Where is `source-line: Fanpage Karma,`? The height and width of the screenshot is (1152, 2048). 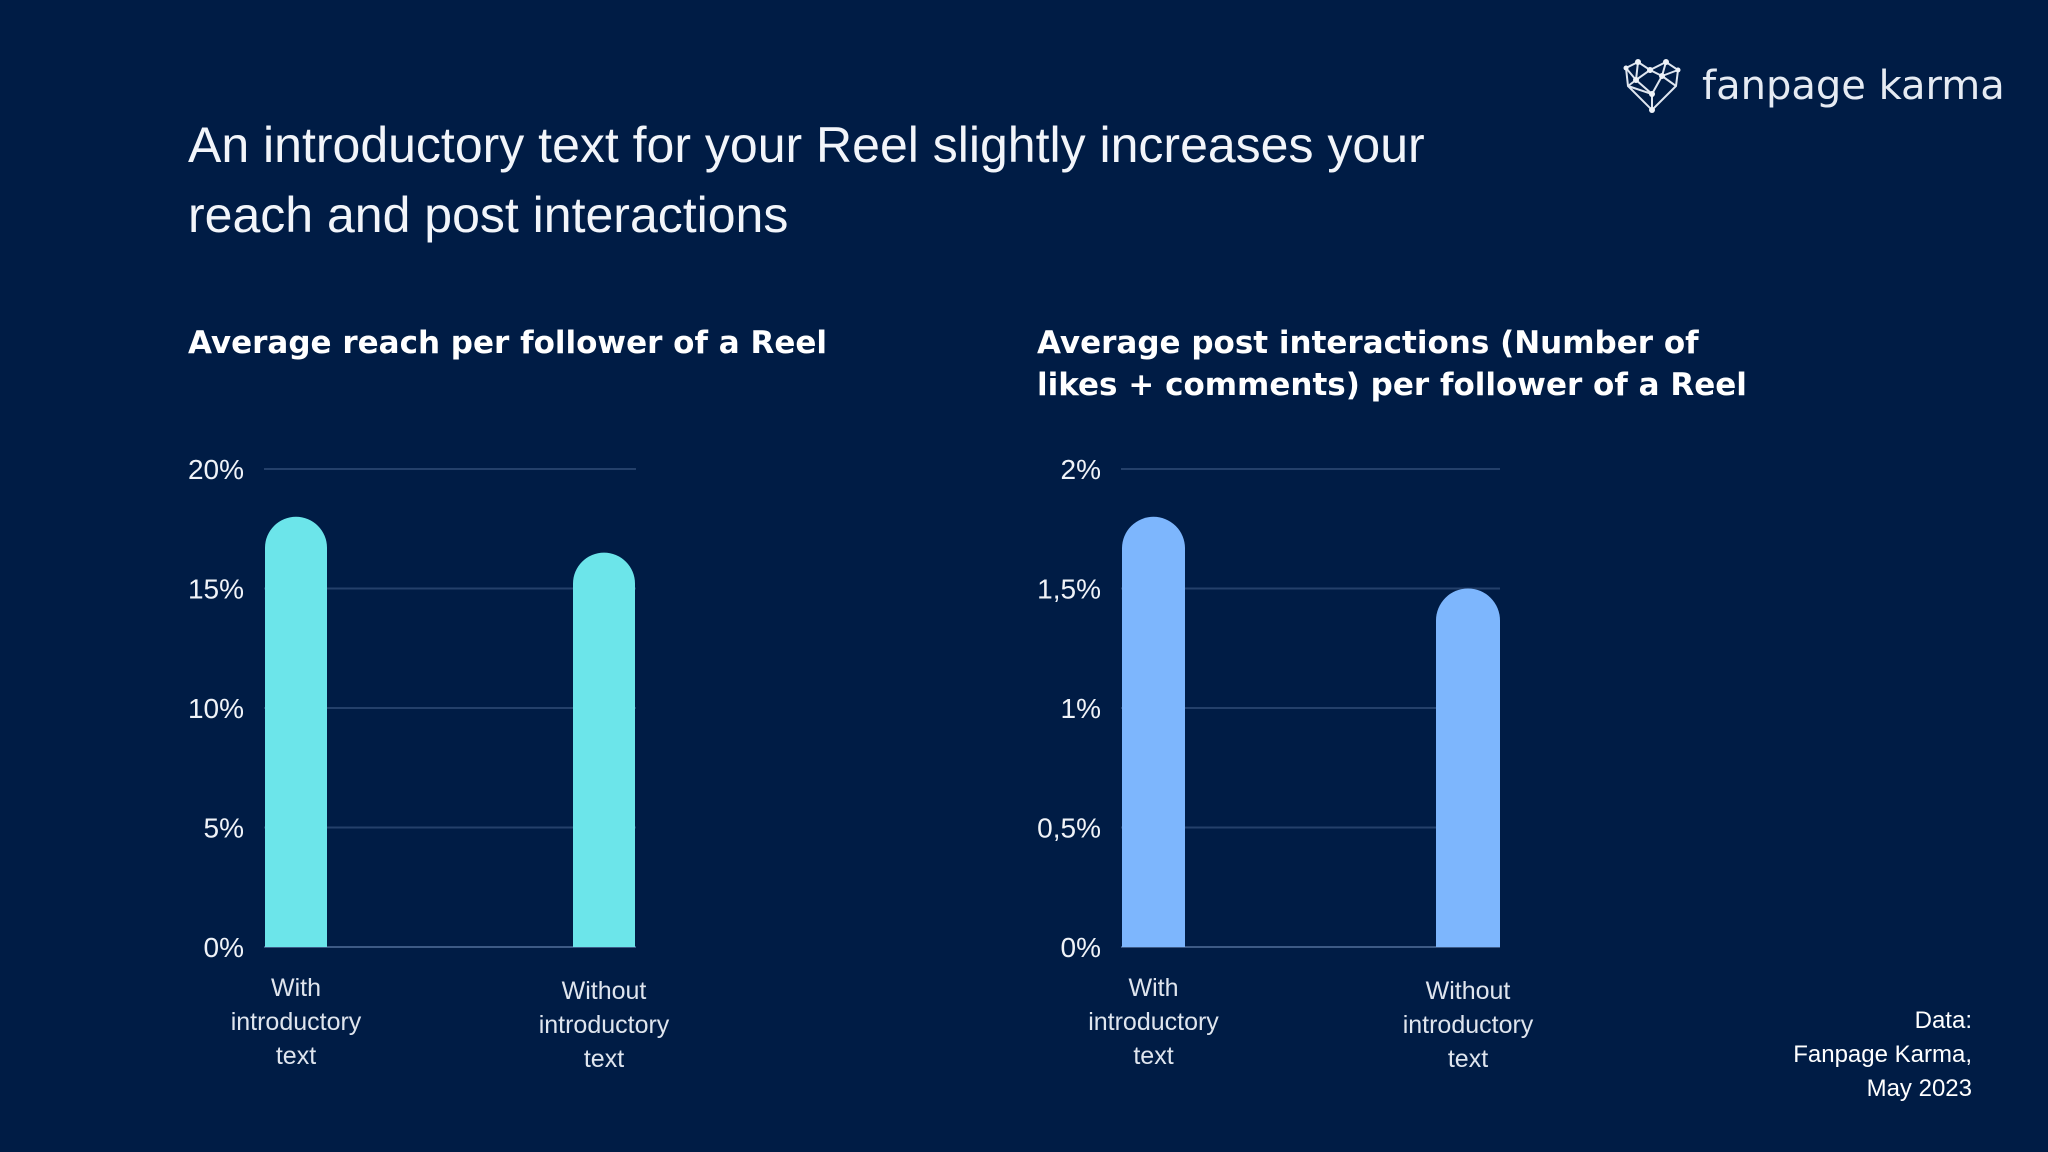 source-line: Fanpage Karma, is located at coordinates (1882, 1054).